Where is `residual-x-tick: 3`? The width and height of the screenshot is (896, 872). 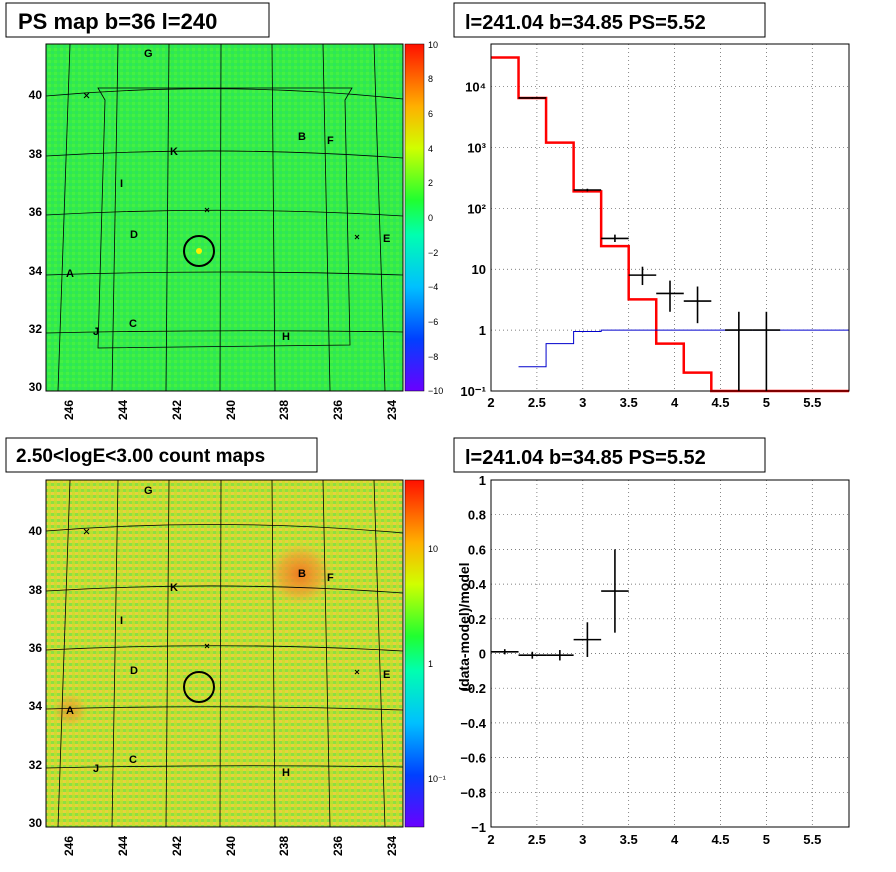 residual-x-tick: 3 is located at coordinates (582, 839).